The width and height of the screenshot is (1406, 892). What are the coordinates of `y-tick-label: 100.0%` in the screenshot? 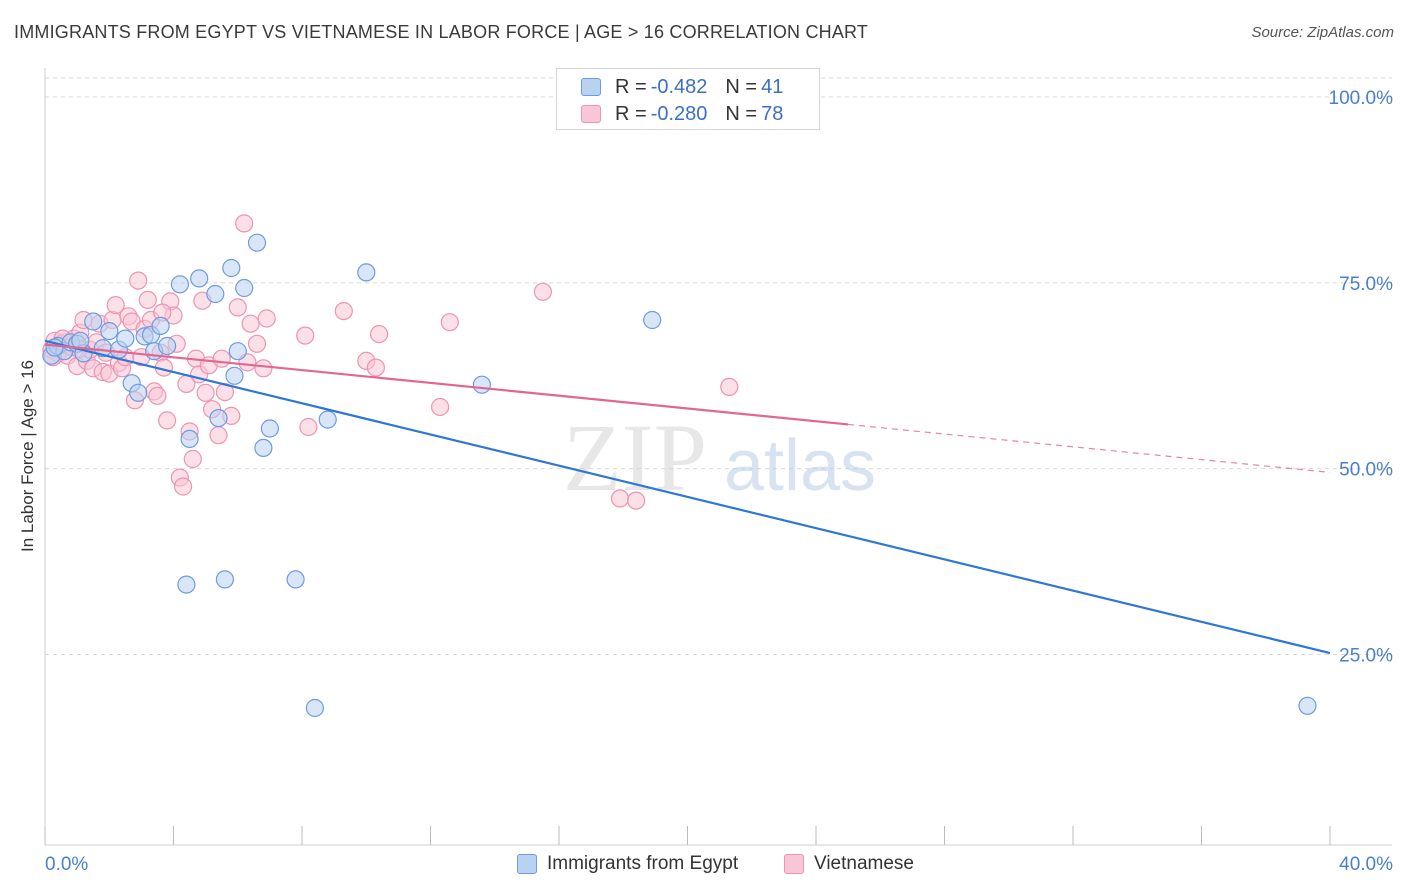 It's located at (1361, 98).